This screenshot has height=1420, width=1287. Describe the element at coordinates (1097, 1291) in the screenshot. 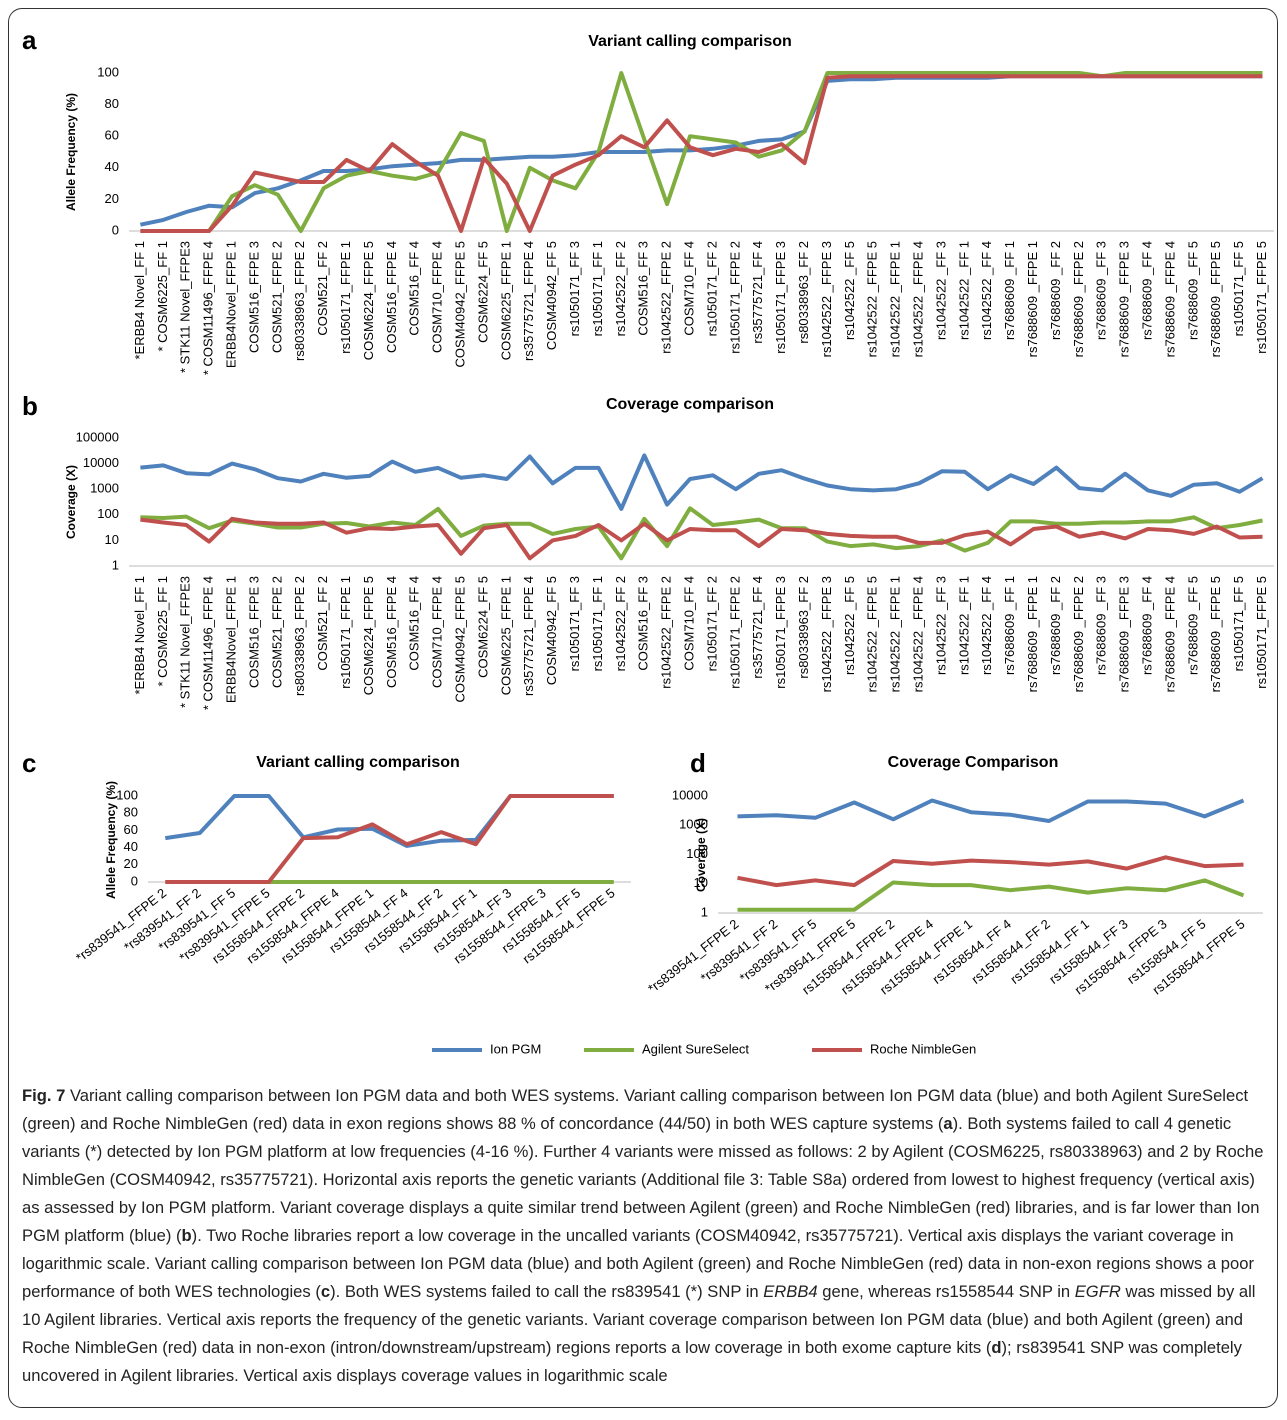

I see `gene: EGFR` at that location.